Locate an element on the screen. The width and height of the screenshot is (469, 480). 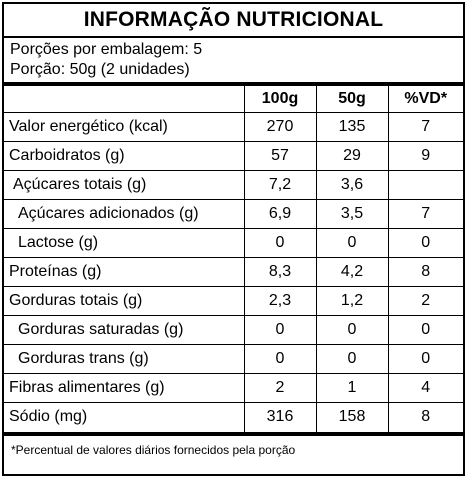
value-50g: 1,2 is located at coordinates (352, 300).